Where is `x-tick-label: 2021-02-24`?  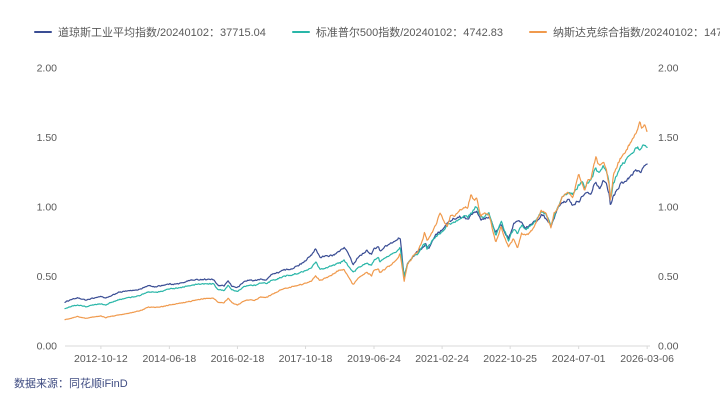 x-tick-label: 2021-02-24 is located at coordinates (442, 359).